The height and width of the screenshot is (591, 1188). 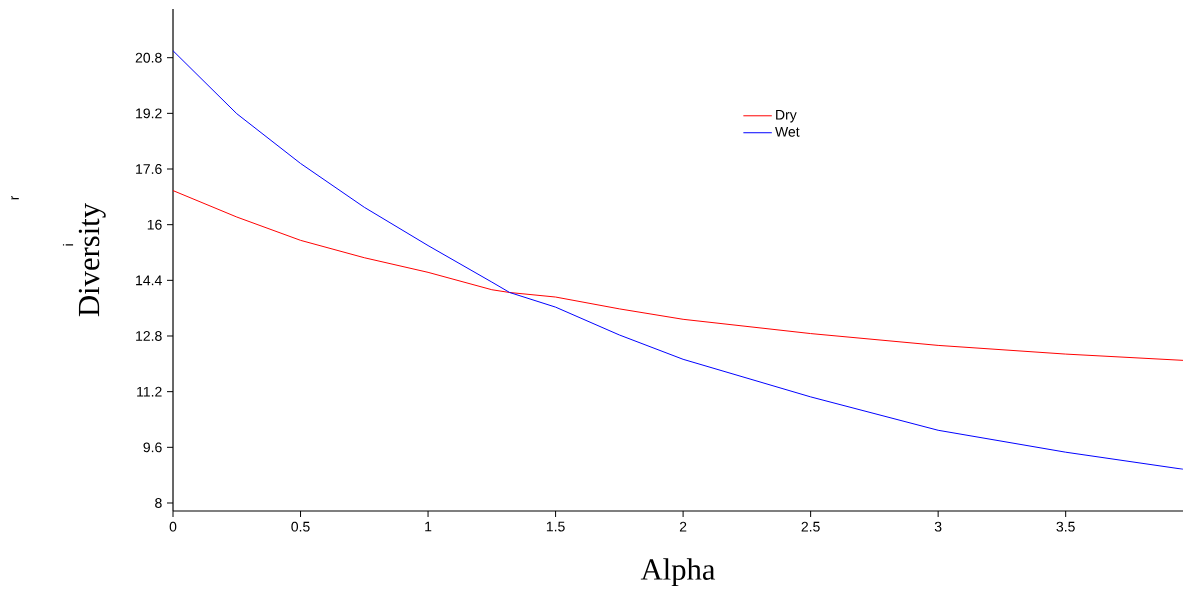 What do you see at coordinates (300, 526) in the screenshot?
I see `x-tick-label: 0.5` at bounding box center [300, 526].